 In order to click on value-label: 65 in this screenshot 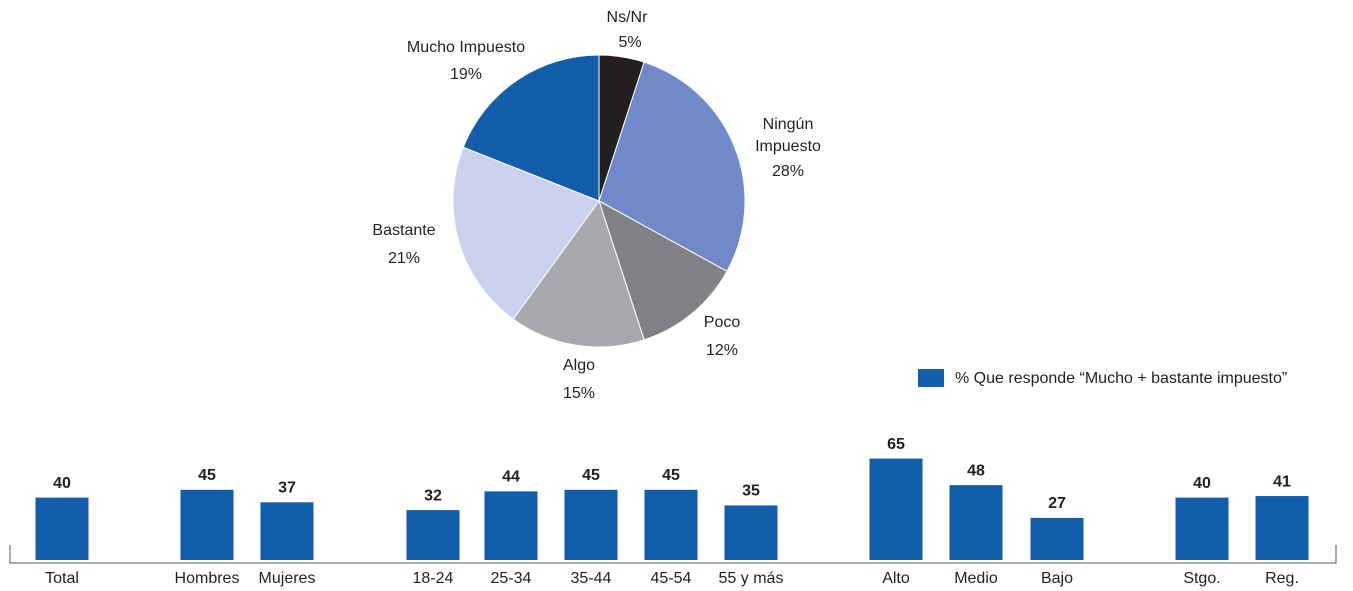, I will do `click(896, 444)`.